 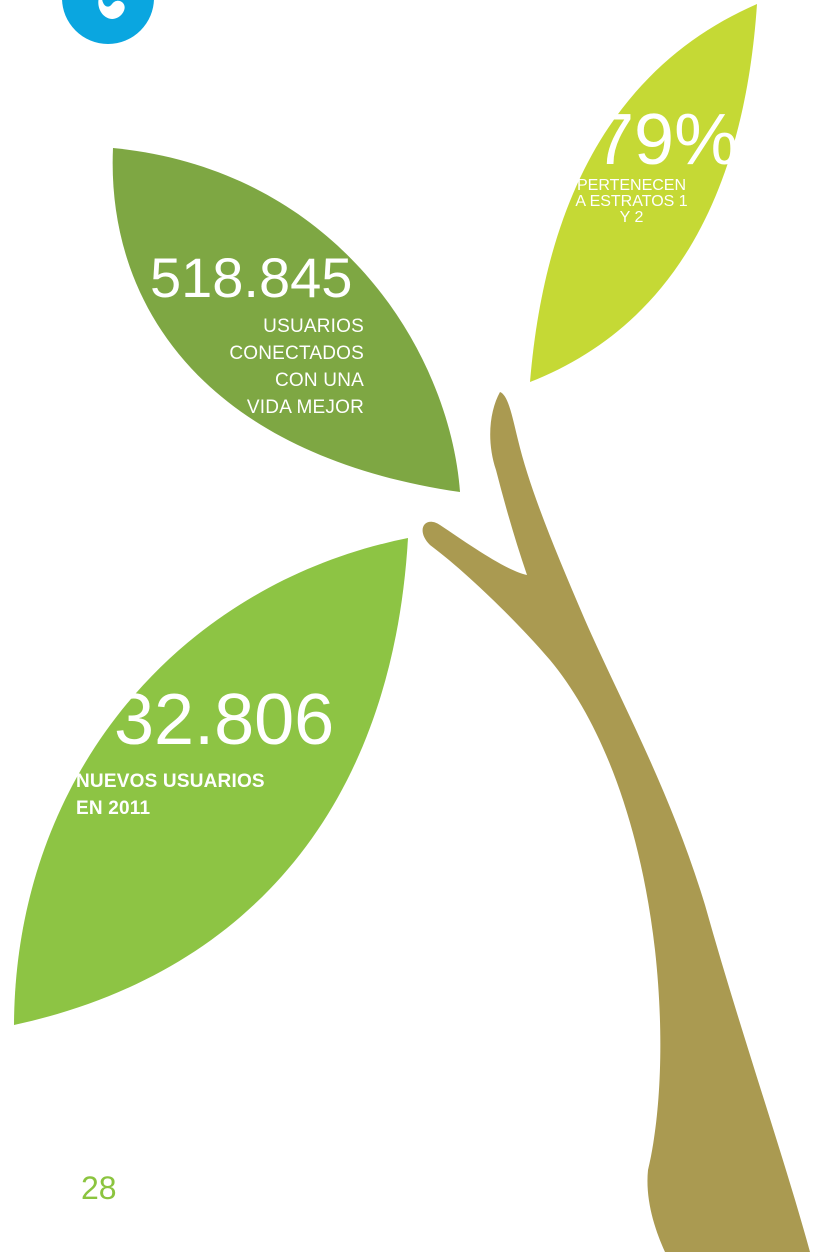 I want to click on page-number: 28, so click(x=99, y=1188).